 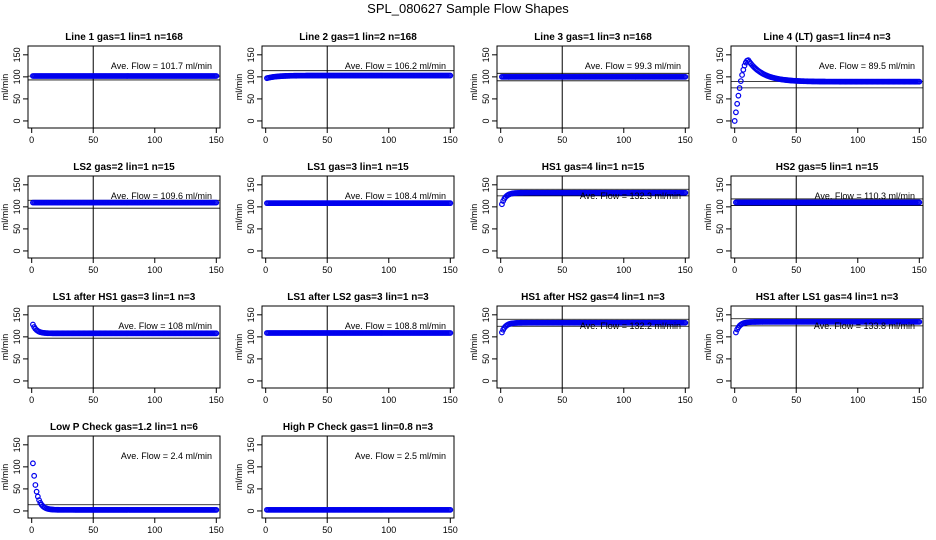 I want to click on panel-title: Line 3 gas=1 lin=3 n=168, so click(x=593, y=37).